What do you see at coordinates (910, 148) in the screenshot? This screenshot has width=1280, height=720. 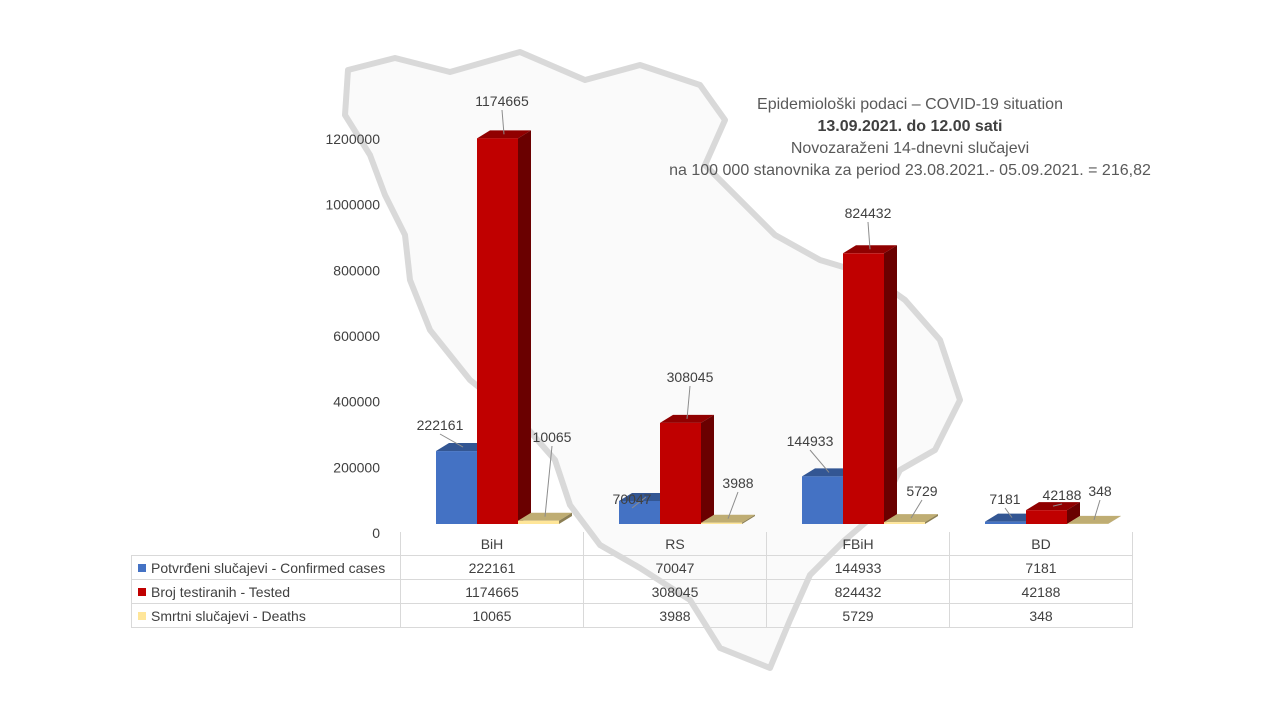 I see `title-line-3: Novozaraženi 14-dnevni slučajevi` at bounding box center [910, 148].